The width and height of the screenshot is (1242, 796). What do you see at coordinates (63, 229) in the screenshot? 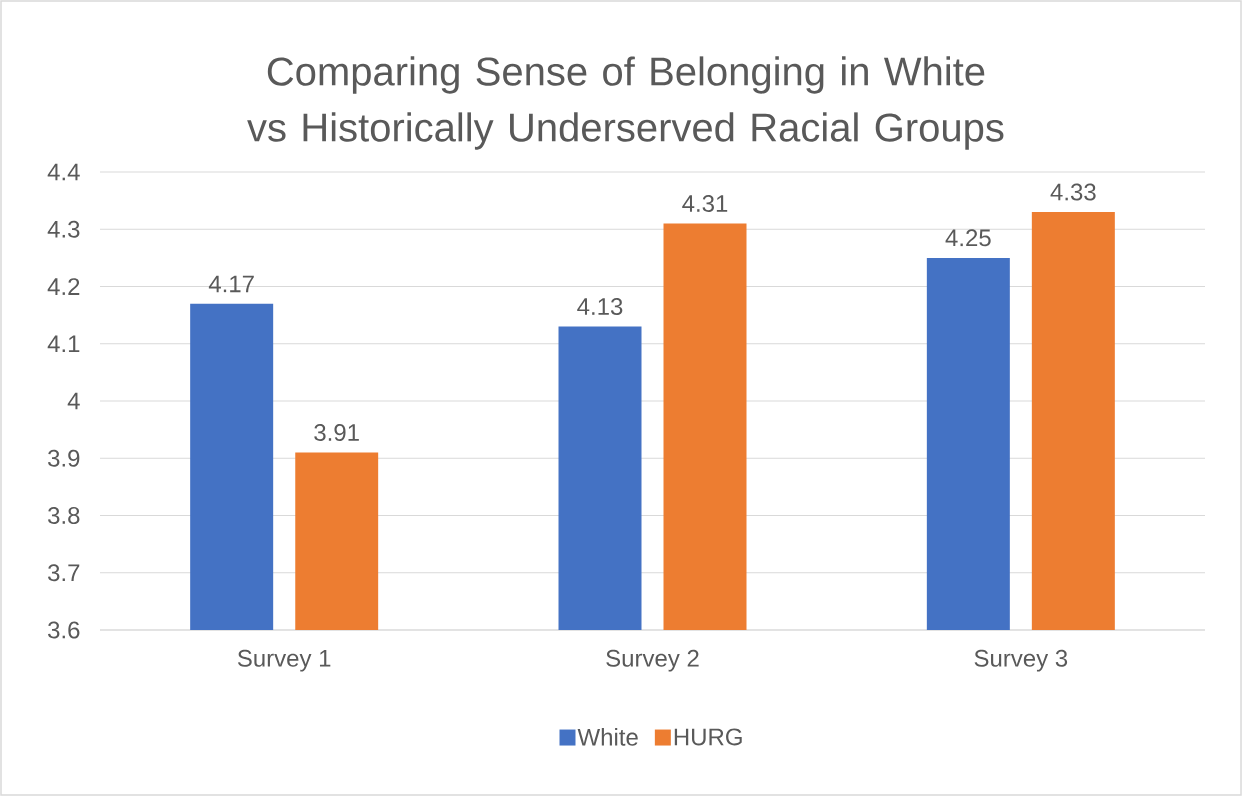
I see `y-tick-label: 4.3` at bounding box center [63, 229].